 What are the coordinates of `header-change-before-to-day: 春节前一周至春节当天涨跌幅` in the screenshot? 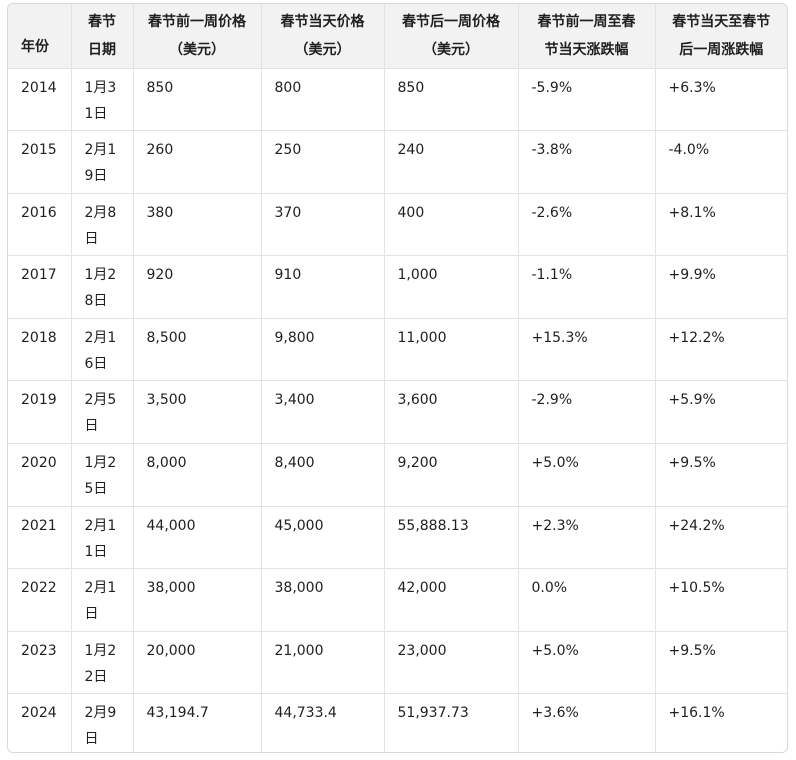 It's located at (587, 36).